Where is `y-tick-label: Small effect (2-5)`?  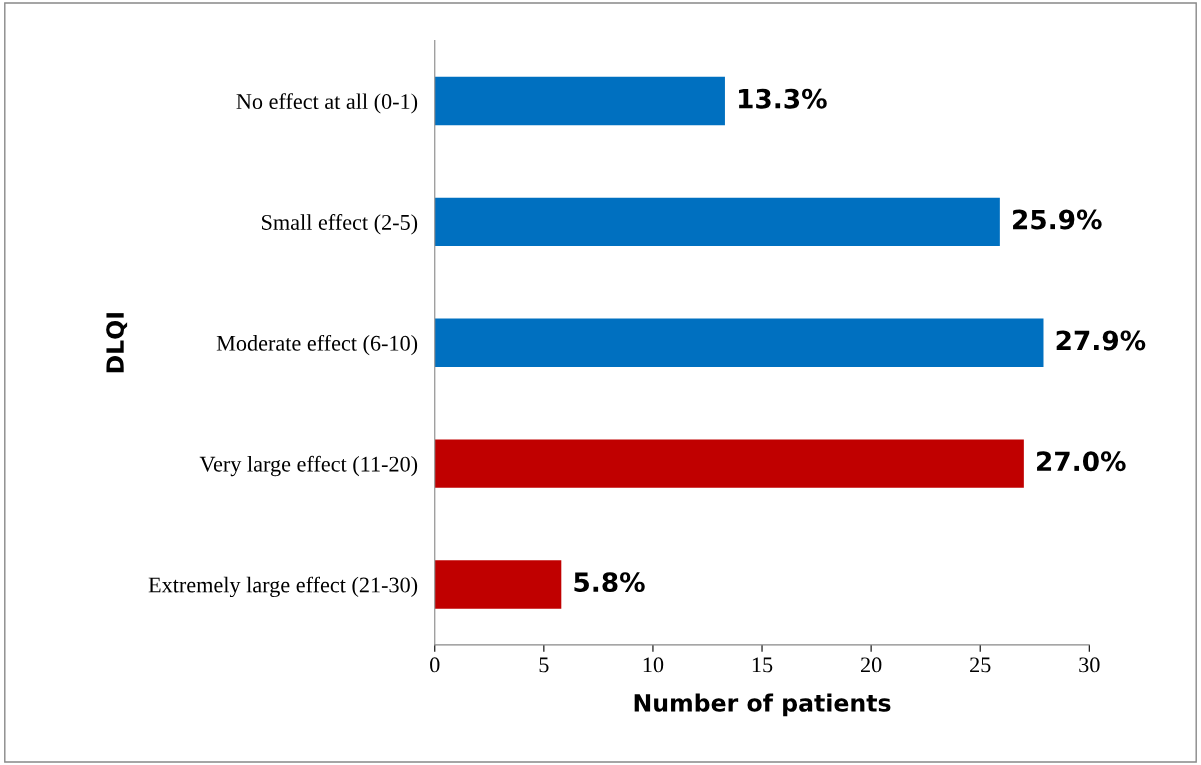 y-tick-label: Small effect (2-5) is located at coordinates (340, 224).